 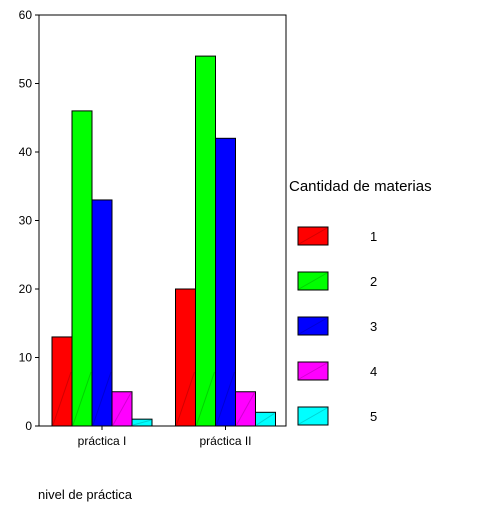 What do you see at coordinates (373, 326) in the screenshot?
I see `legend-label-3: 3` at bounding box center [373, 326].